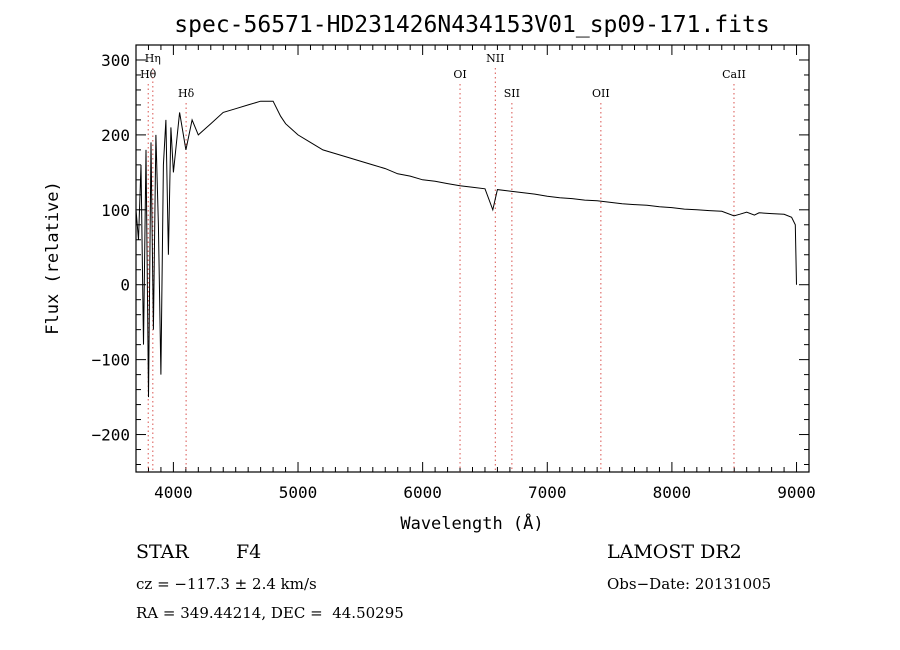 The width and height of the screenshot is (900, 650). I want to click on x-tick-label: 9000, so click(796, 492).